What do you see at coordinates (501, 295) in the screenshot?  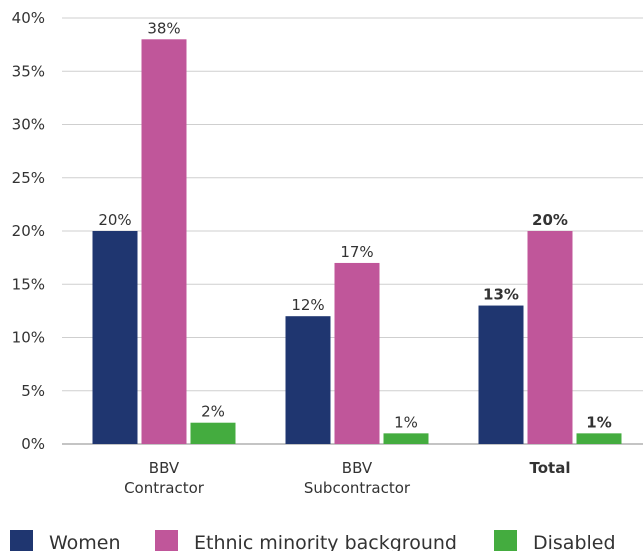 I see `data-label: 13%` at bounding box center [501, 295].